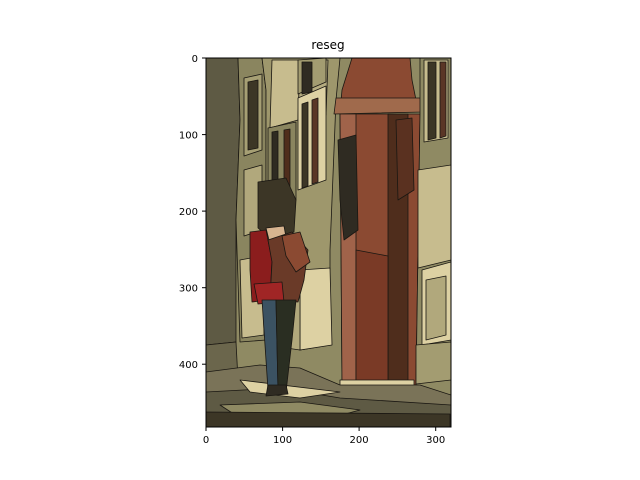  I want to click on y-tick-label: 200, so click(188, 212).